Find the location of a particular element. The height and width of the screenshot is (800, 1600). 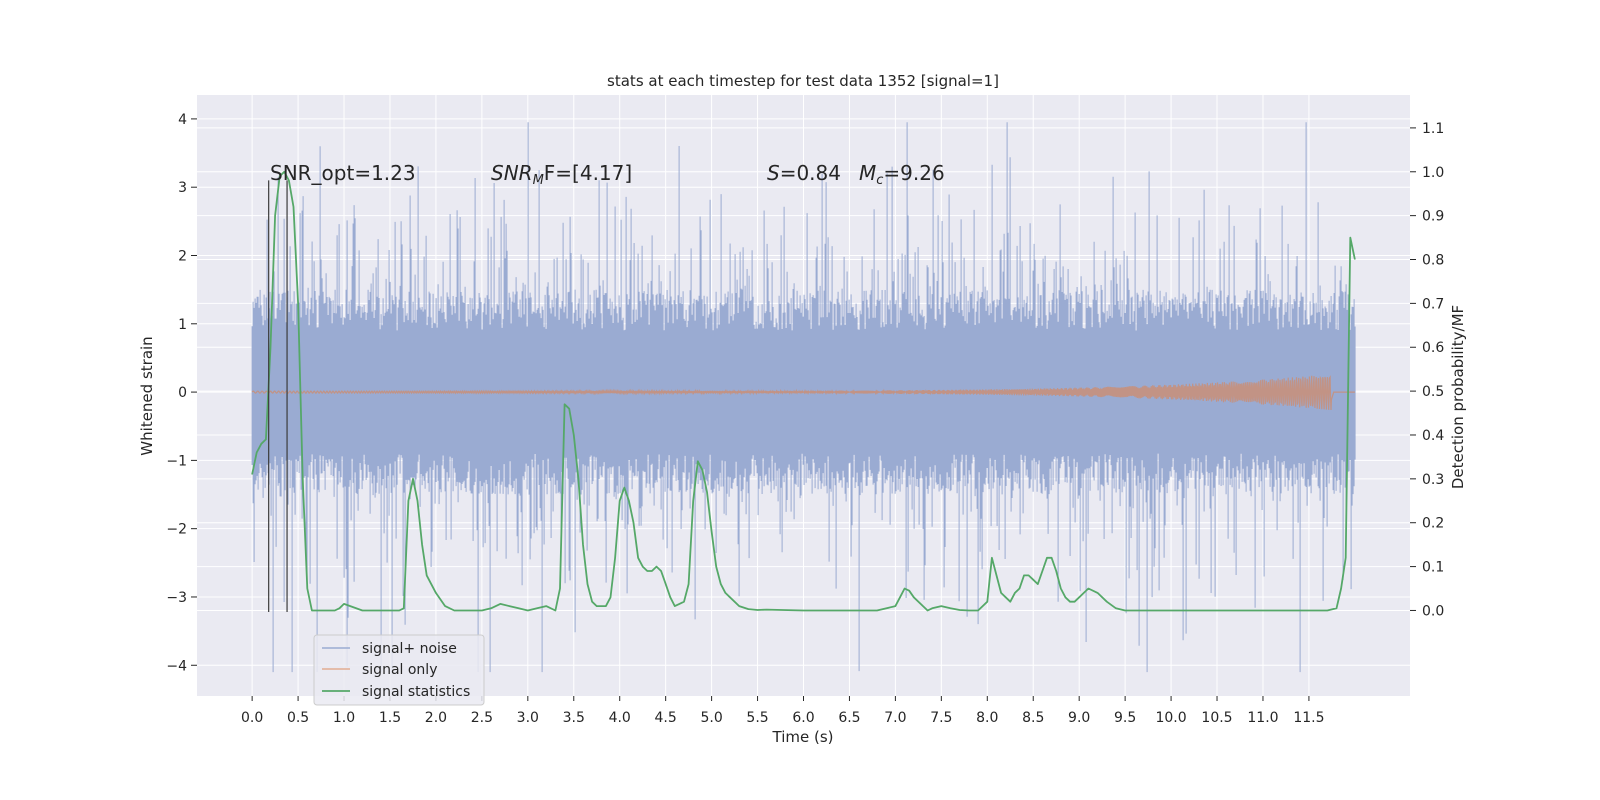

y2-tick-label: 0.3 is located at coordinates (1433, 480).